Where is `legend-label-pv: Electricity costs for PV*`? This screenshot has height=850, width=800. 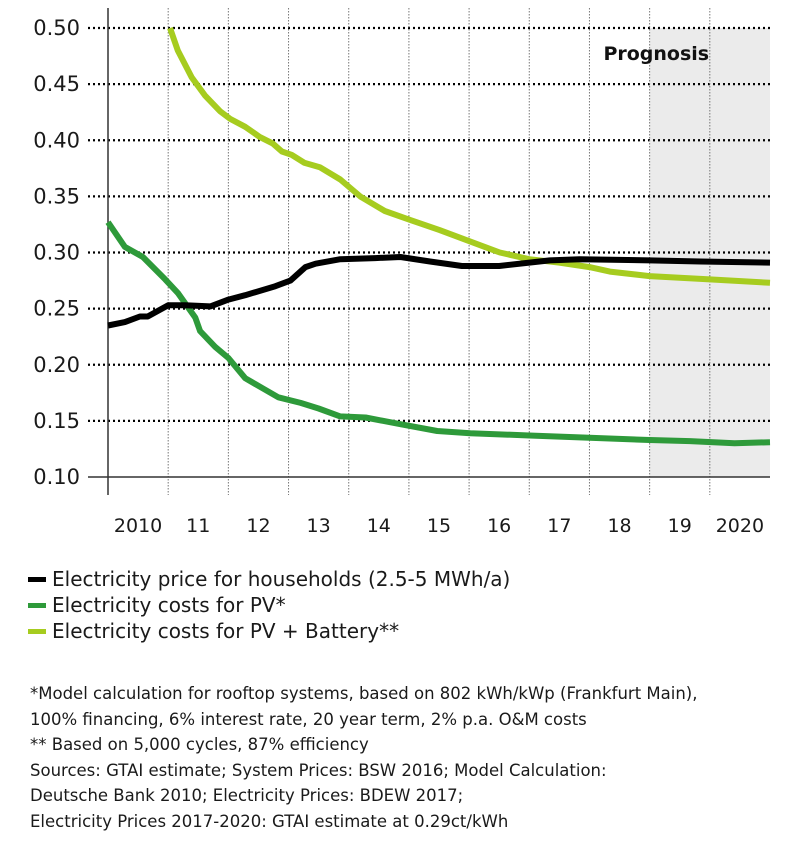 legend-label-pv: Electricity costs for PV* is located at coordinates (169, 605).